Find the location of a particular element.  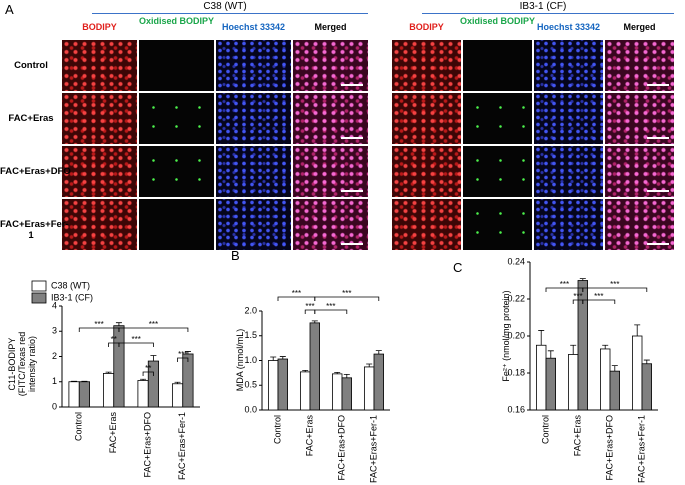

x-tick-label: FAC+Eras+DFO is located at coordinates (341, 448).